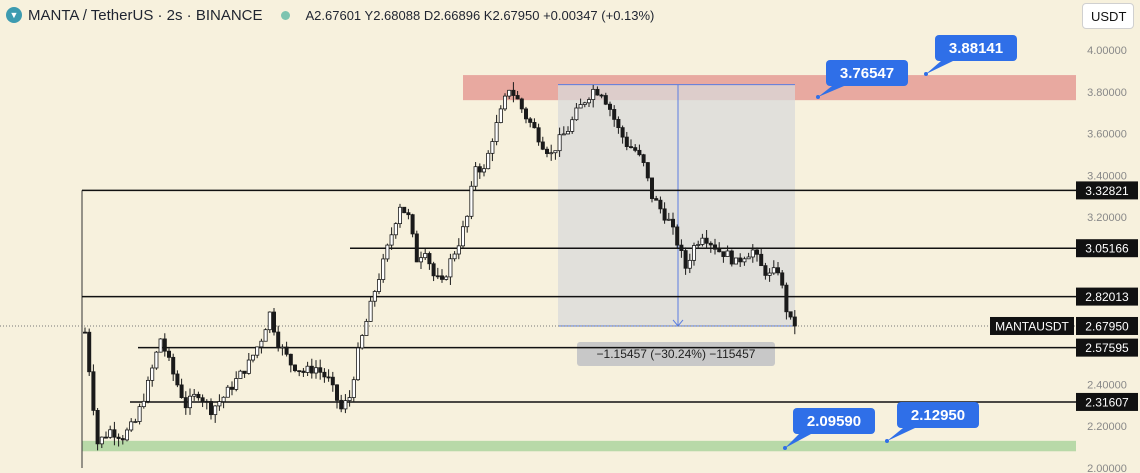  Describe the element at coordinates (676, 354) in the screenshot. I see `measure-label: −1.15457 (−30.24%) −115457` at that location.